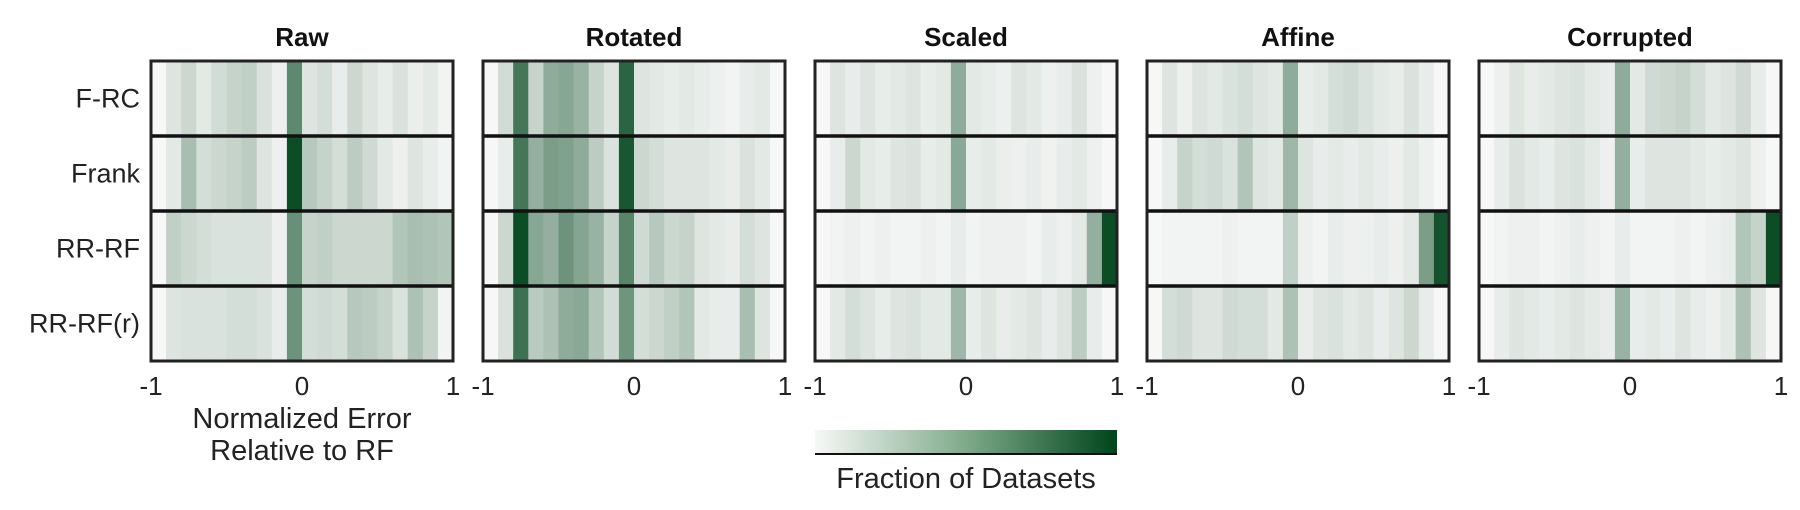 The width and height of the screenshot is (1800, 510). Describe the element at coordinates (1298, 386) in the screenshot. I see `x-tick-label: 0` at that location.